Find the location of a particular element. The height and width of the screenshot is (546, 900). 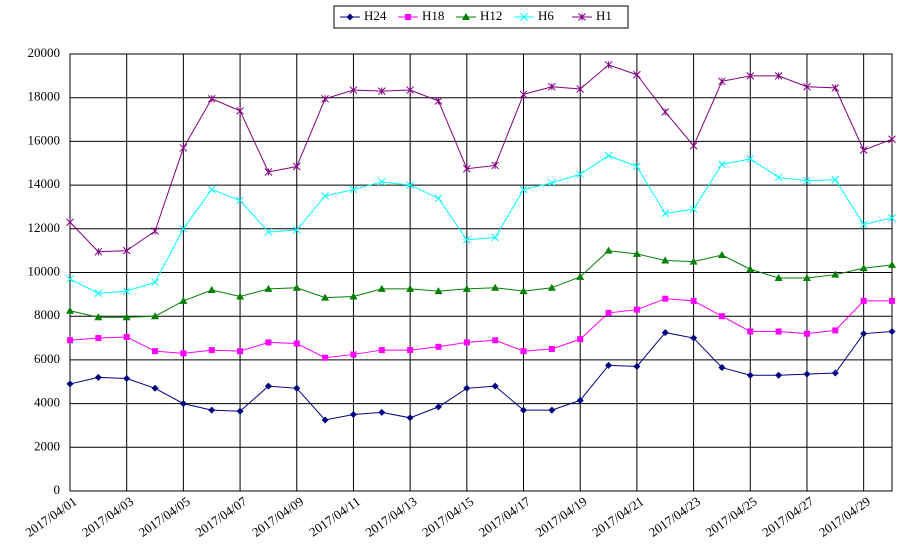

y-tick-label: 8000 is located at coordinates (47, 314).